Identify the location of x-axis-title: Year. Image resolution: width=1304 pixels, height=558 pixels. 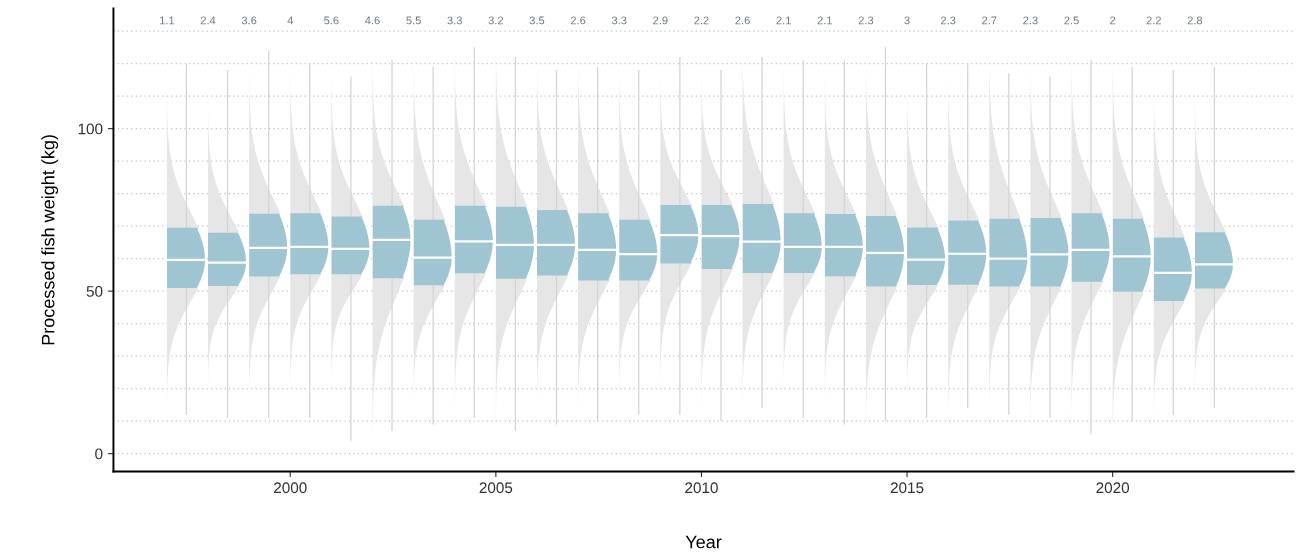
(703, 542).